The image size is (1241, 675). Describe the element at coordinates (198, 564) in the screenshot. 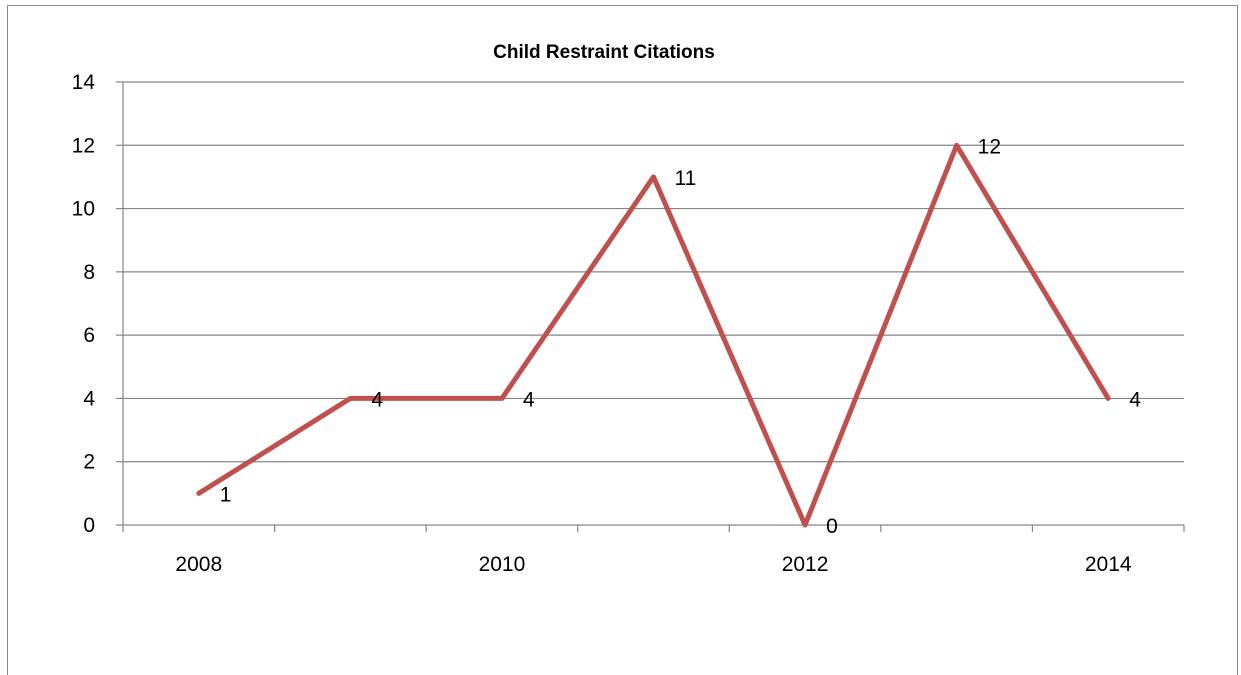

I see `x-tick-label: 2008` at that location.